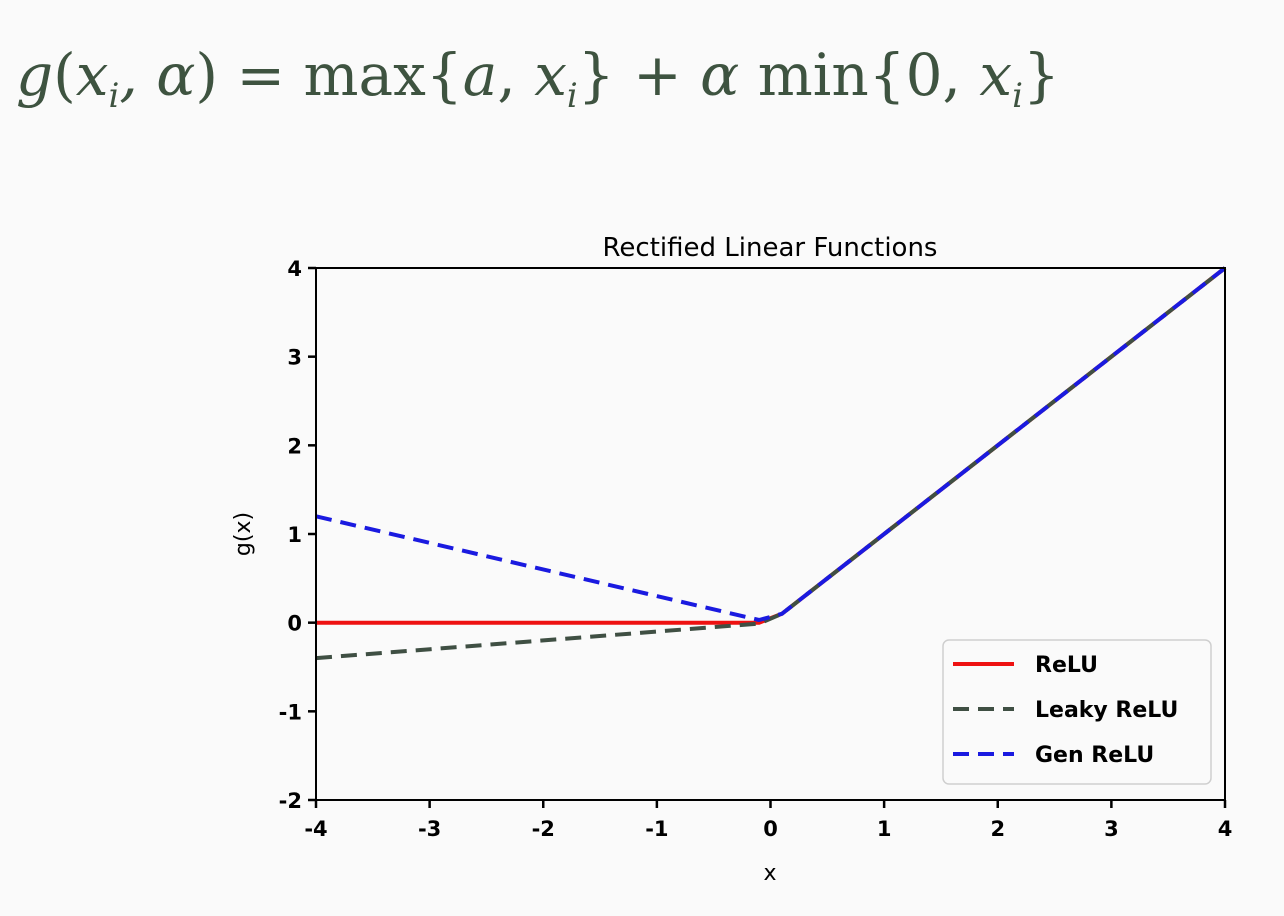 Image resolution: width=1284 pixels, height=916 pixels. Describe the element at coordinates (572, 96) in the screenshot. I see `formula-sub2: i` at that location.